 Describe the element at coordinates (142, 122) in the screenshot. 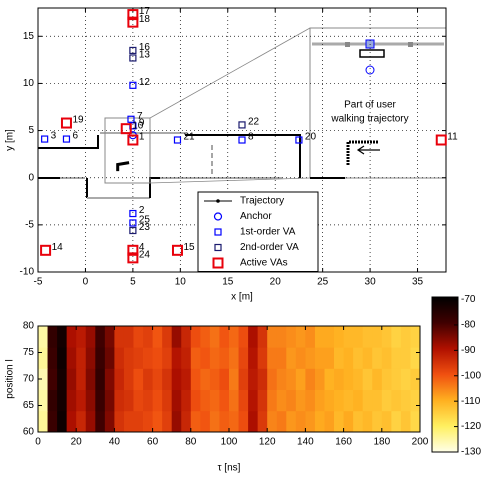

I see `data-label: 9` at that location.